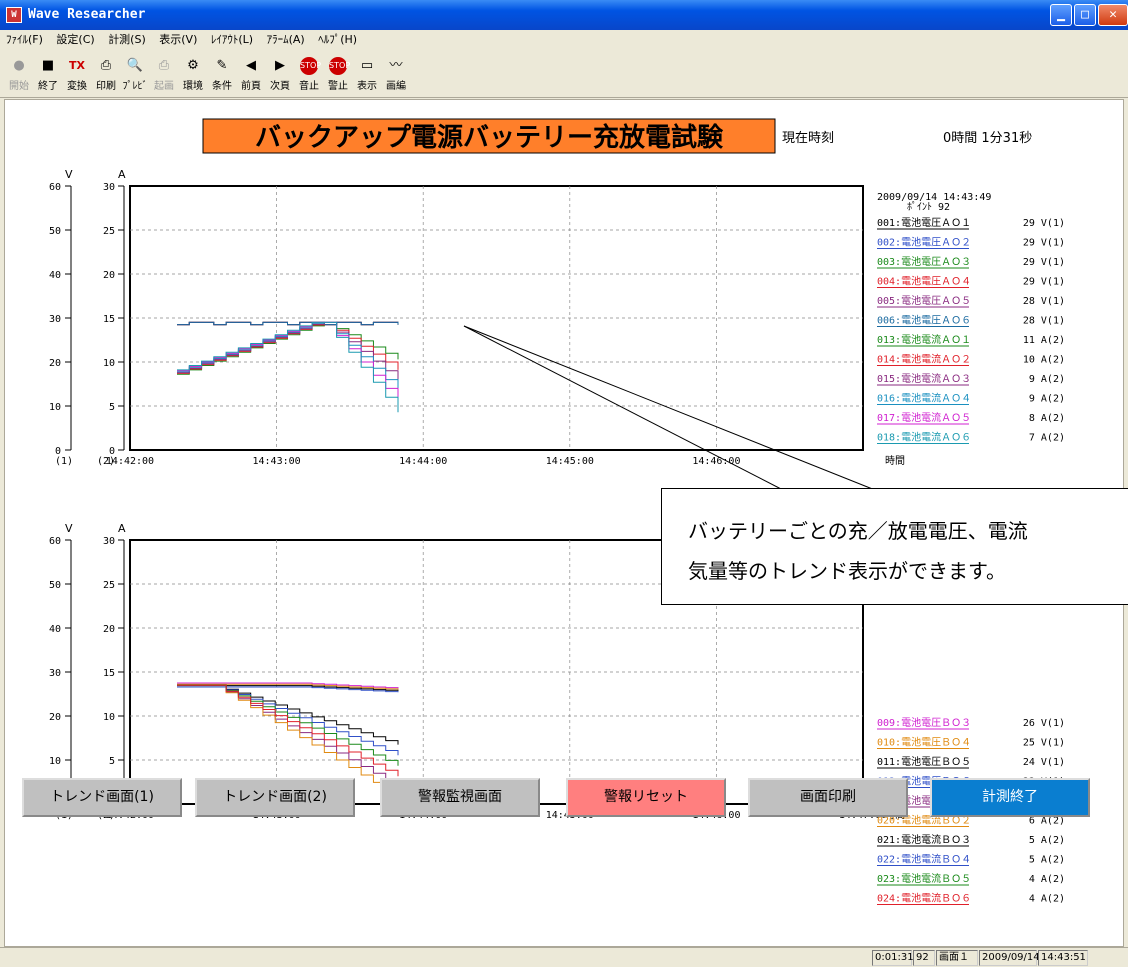  I want to click on axis-id-right: (2), so click(106, 461).